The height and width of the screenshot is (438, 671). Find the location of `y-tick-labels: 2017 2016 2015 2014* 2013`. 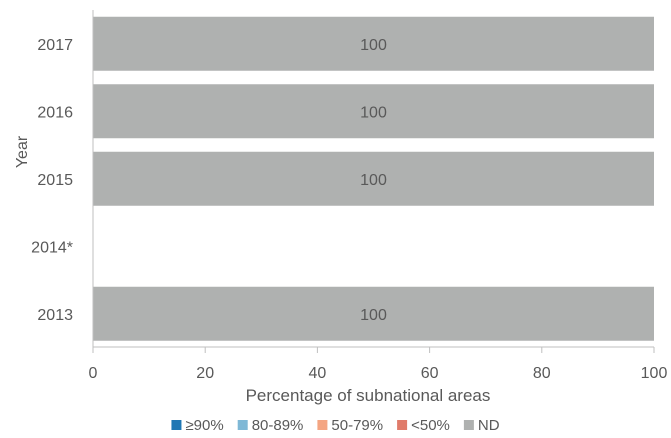

y-tick-labels: 2017 2016 2015 2014* 2013 is located at coordinates (52, 180).